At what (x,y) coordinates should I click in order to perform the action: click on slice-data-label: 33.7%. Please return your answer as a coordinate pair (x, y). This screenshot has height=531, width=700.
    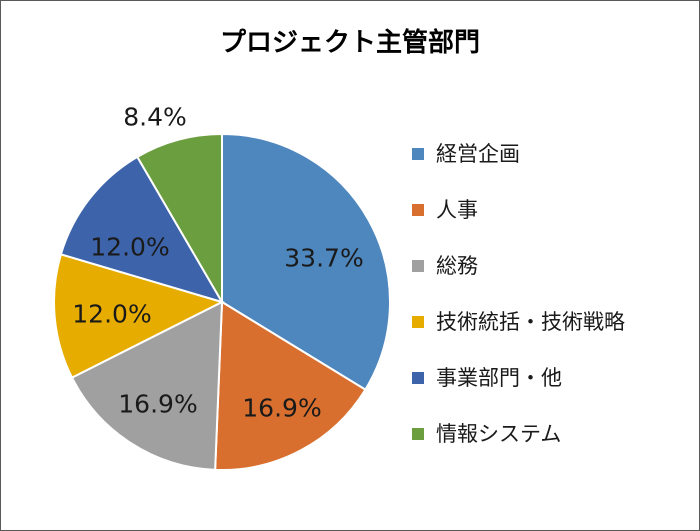
    Looking at the image, I should click on (323, 258).